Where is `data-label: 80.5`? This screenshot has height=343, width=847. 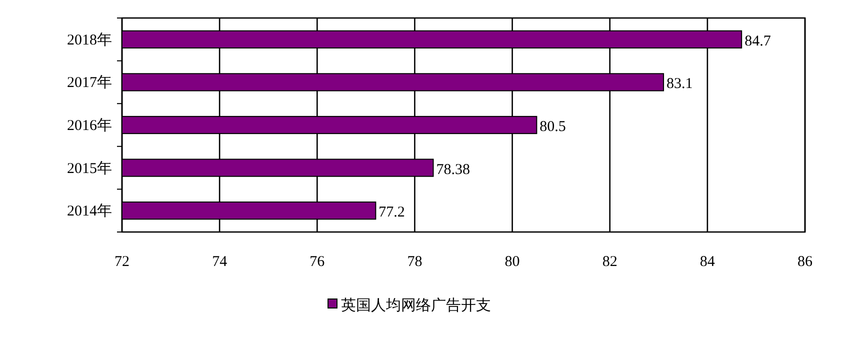 data-label: 80.5 is located at coordinates (553, 127).